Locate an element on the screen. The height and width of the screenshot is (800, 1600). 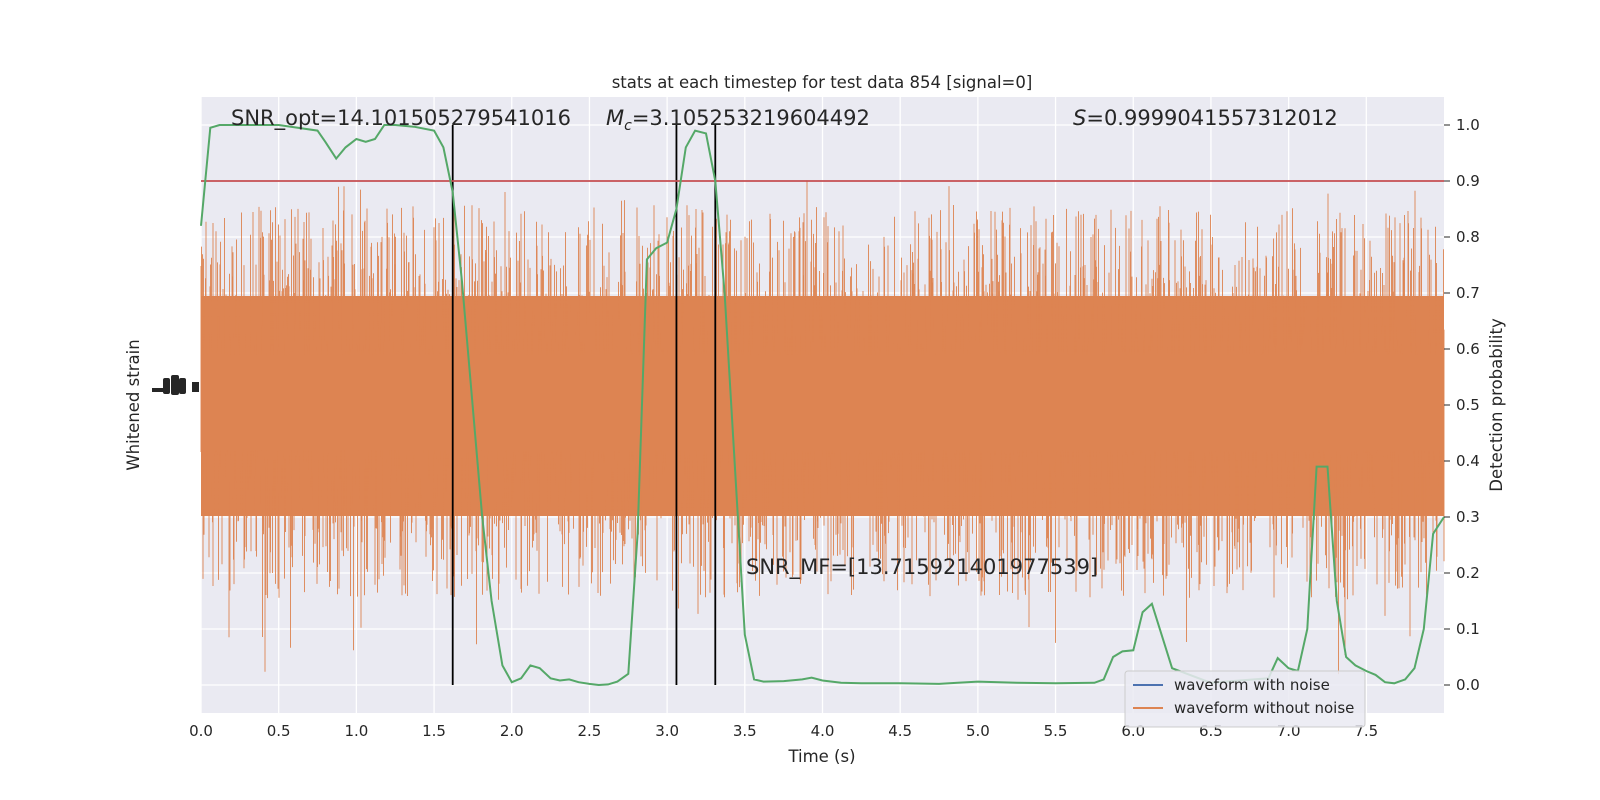
x-tick-label: 2.5 is located at coordinates (590, 731).